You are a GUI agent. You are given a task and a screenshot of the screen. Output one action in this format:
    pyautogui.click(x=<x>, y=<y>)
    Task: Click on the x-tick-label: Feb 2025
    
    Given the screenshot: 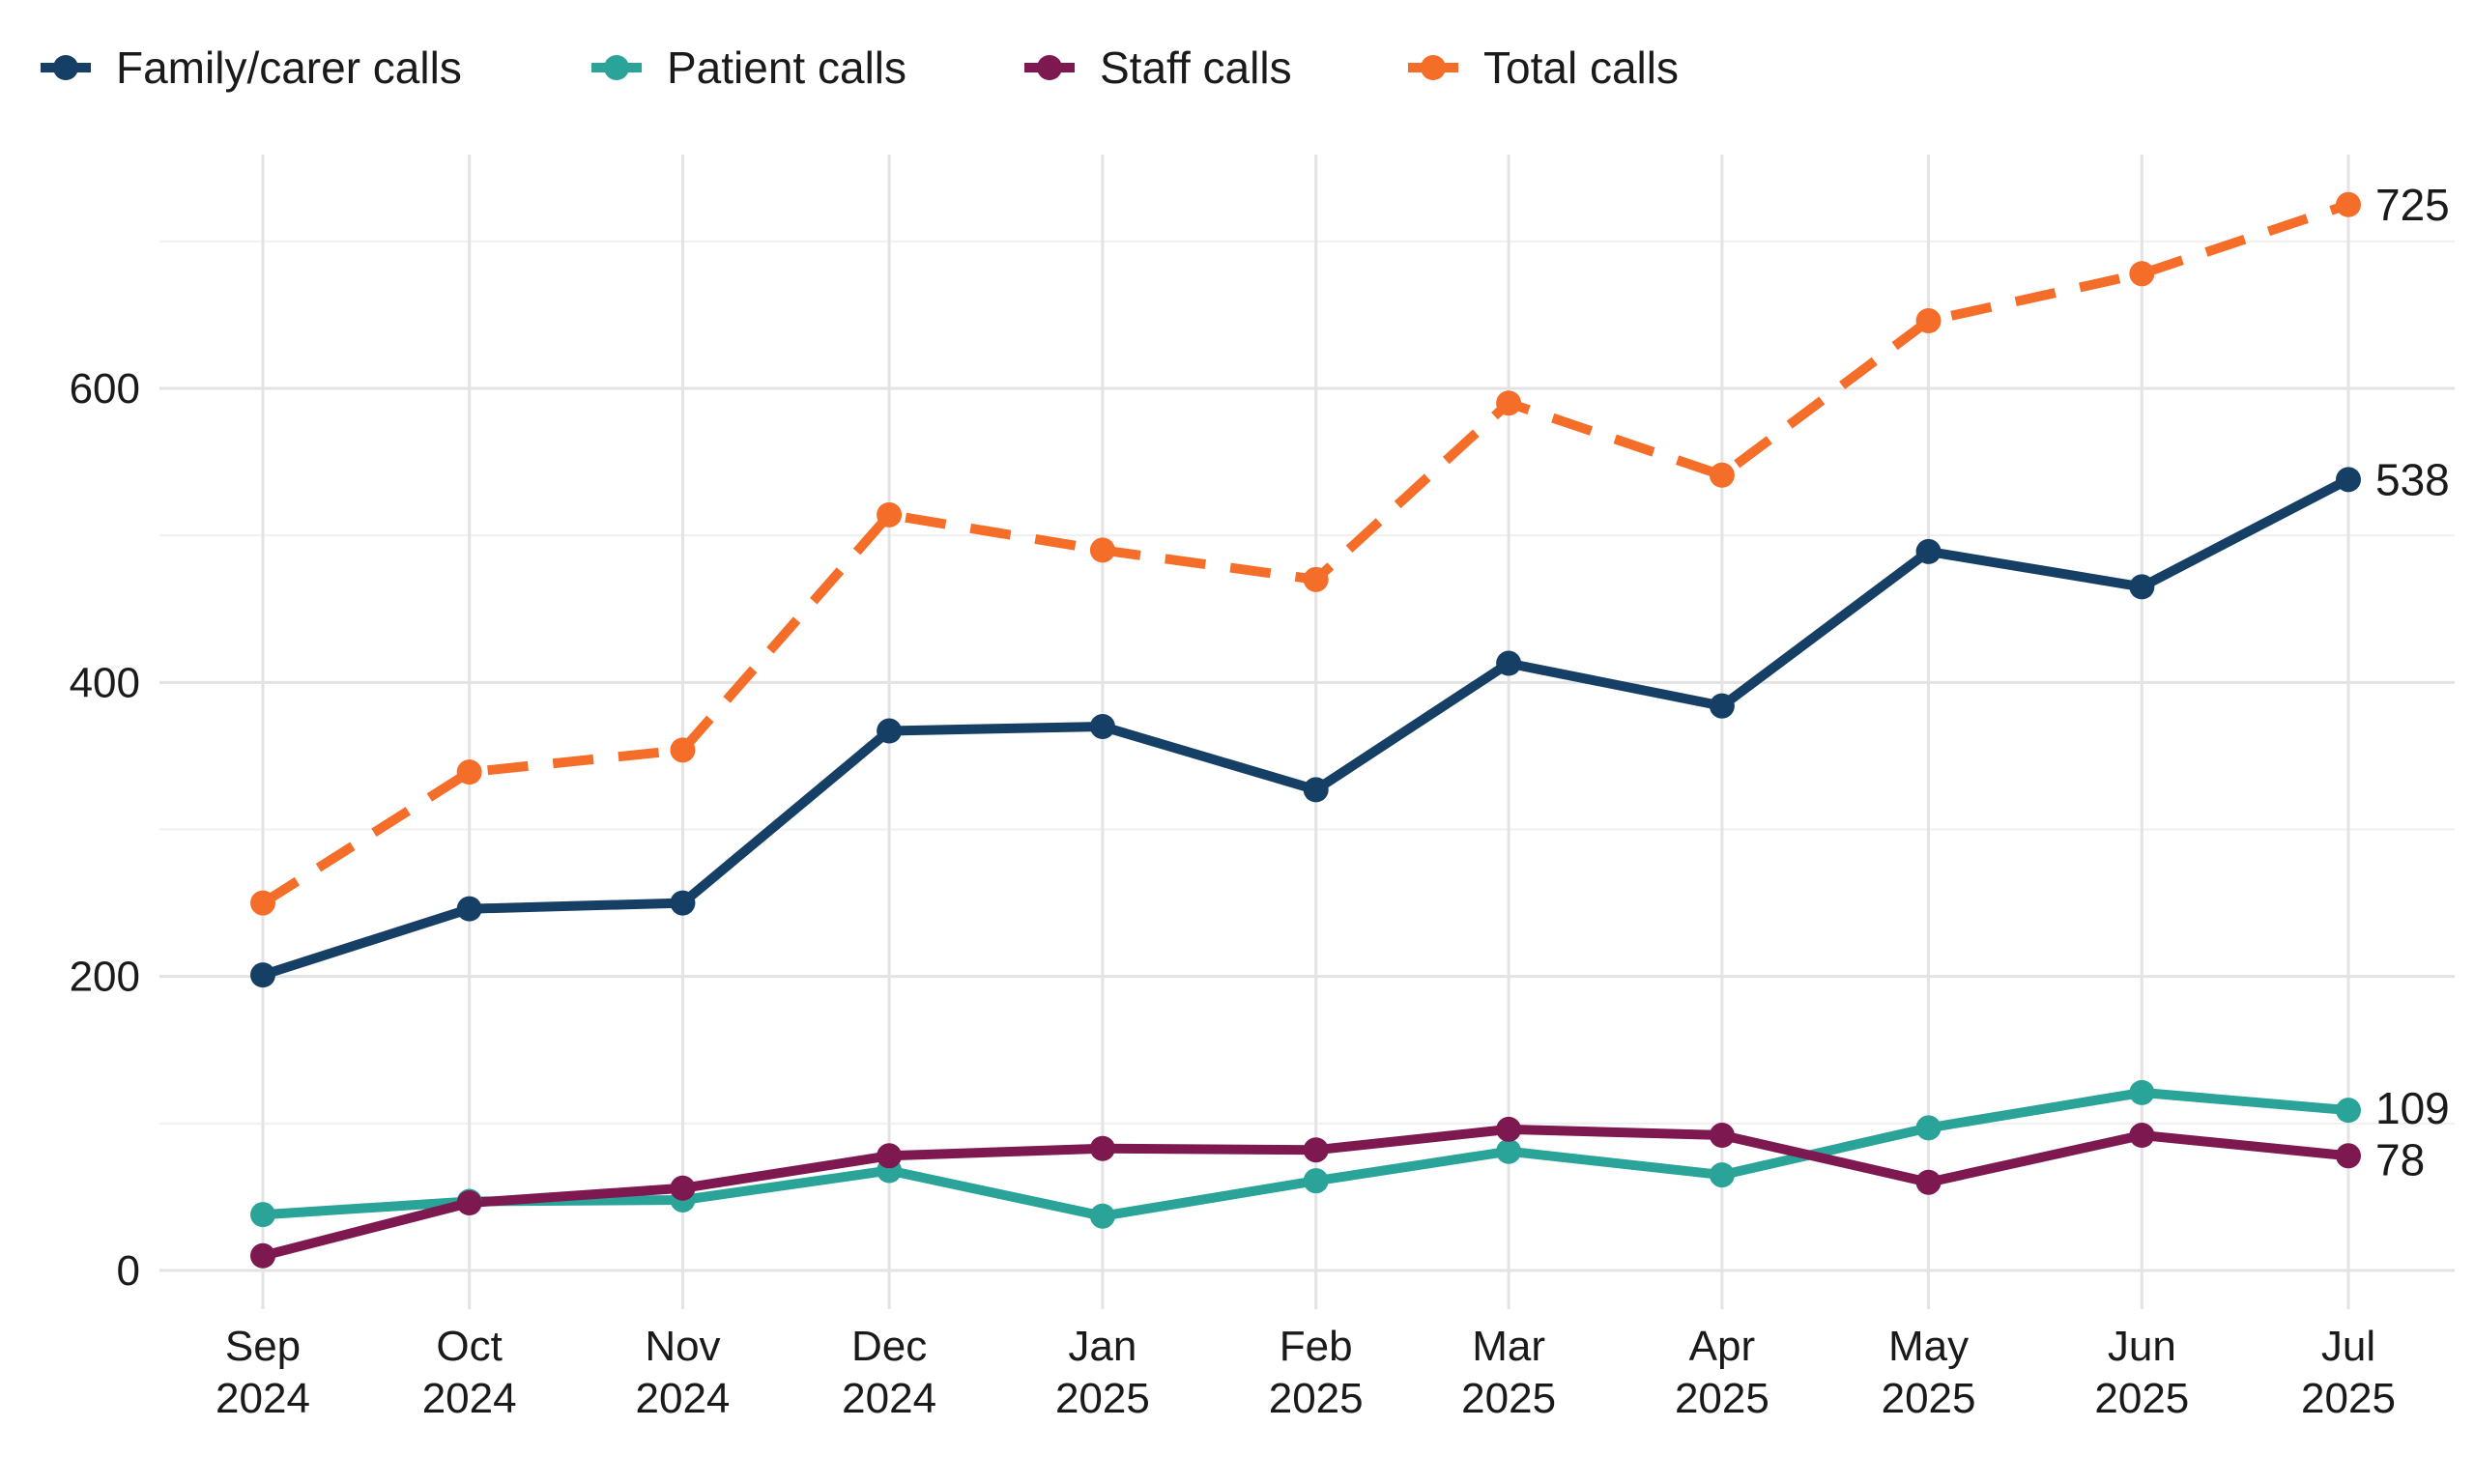 What is the action you would take?
    pyautogui.click(x=1317, y=1373)
    